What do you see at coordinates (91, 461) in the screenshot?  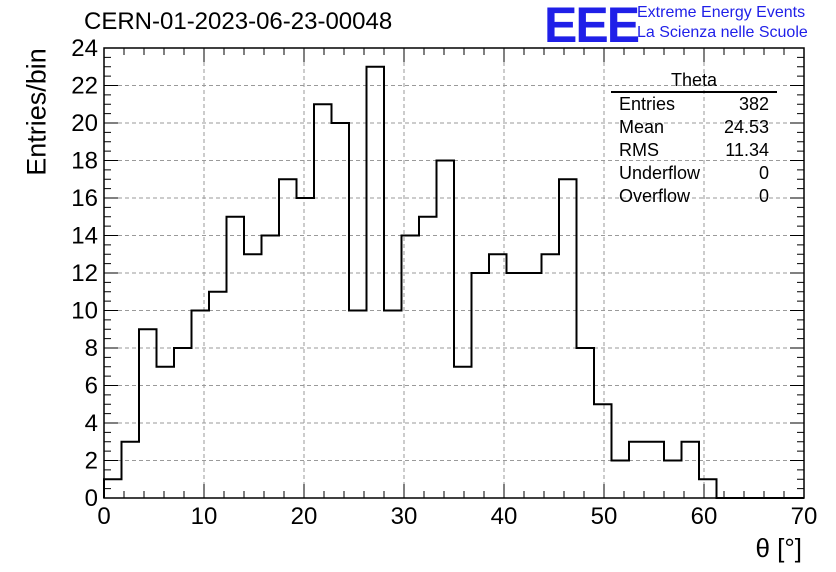 I see `y-tick-label: 2` at bounding box center [91, 461].